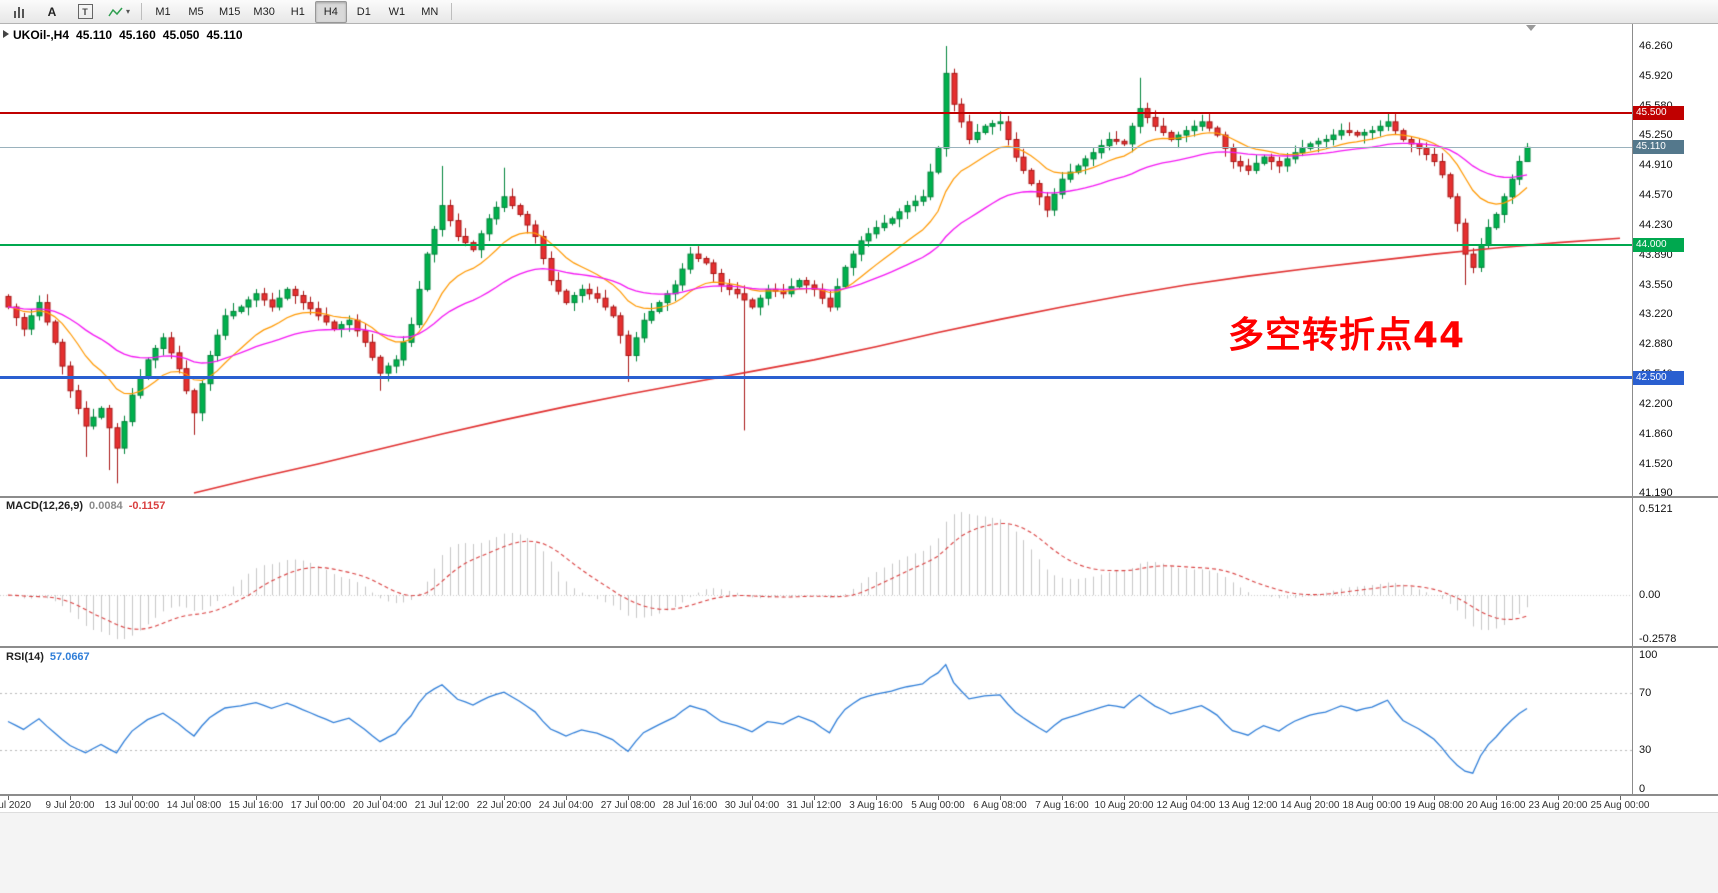 This screenshot has width=1718, height=893. What do you see at coordinates (297, 11) in the screenshot?
I see `timeframe-button-H1: H1` at bounding box center [297, 11].